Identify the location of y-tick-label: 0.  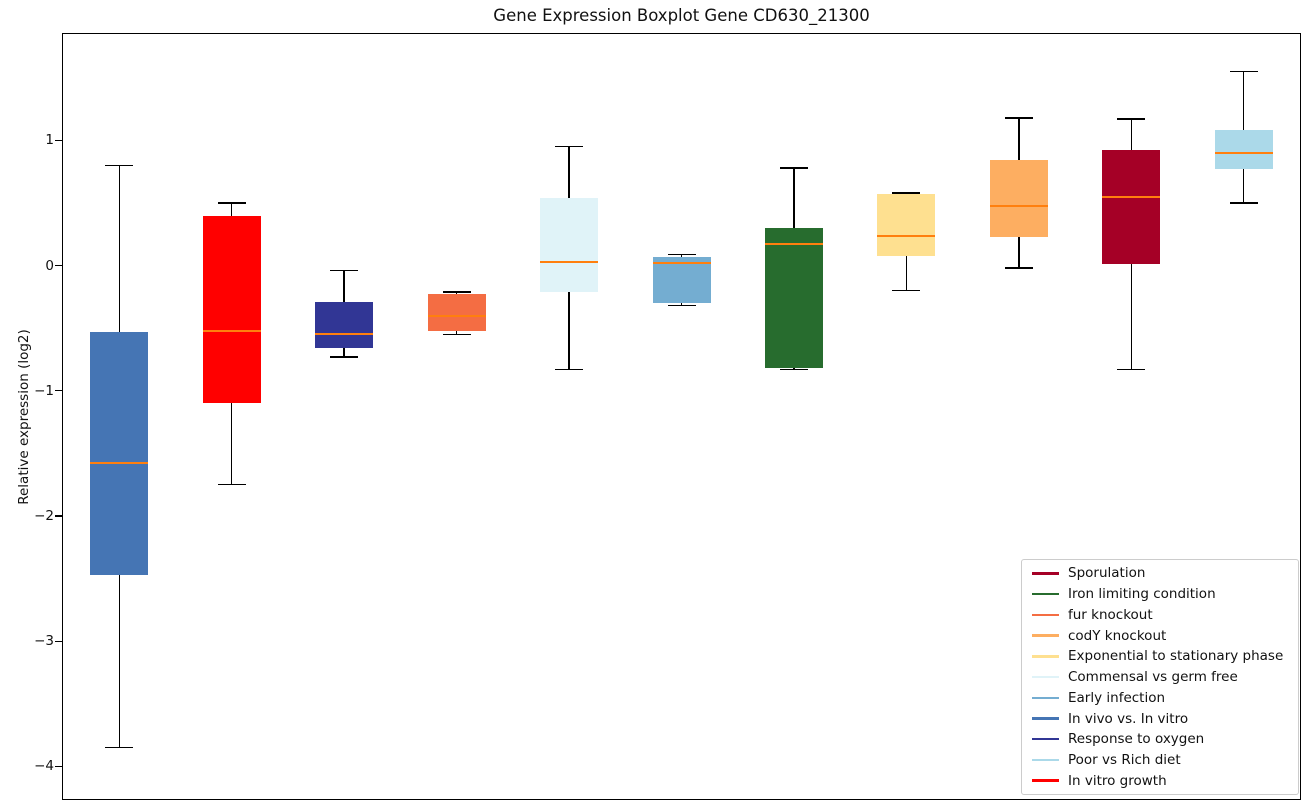
(49, 265).